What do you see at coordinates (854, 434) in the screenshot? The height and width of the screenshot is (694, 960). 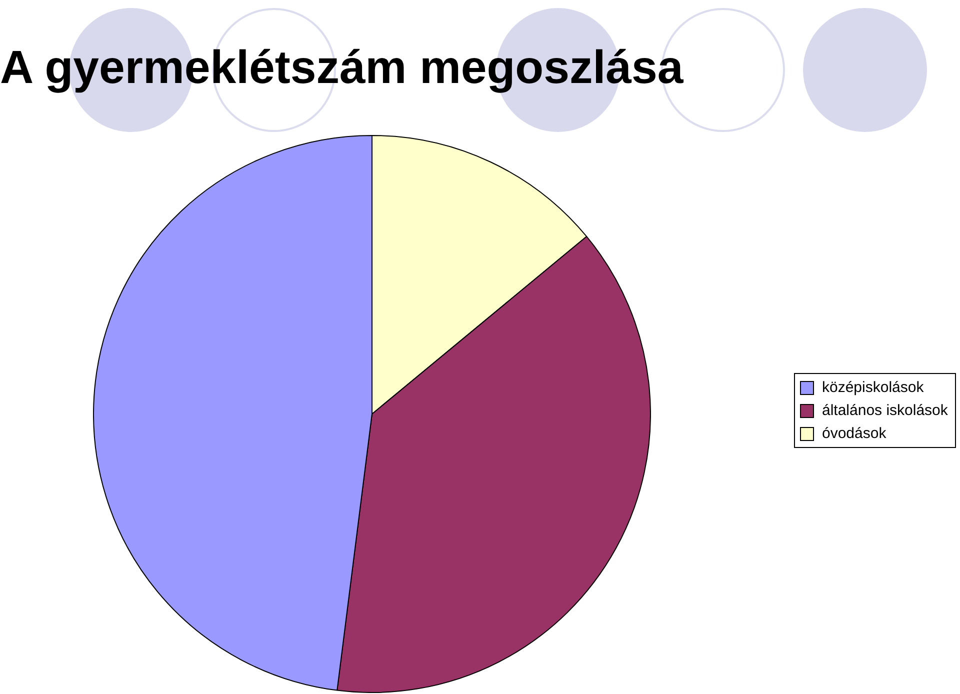 I see `legend-label: óvodások` at bounding box center [854, 434].